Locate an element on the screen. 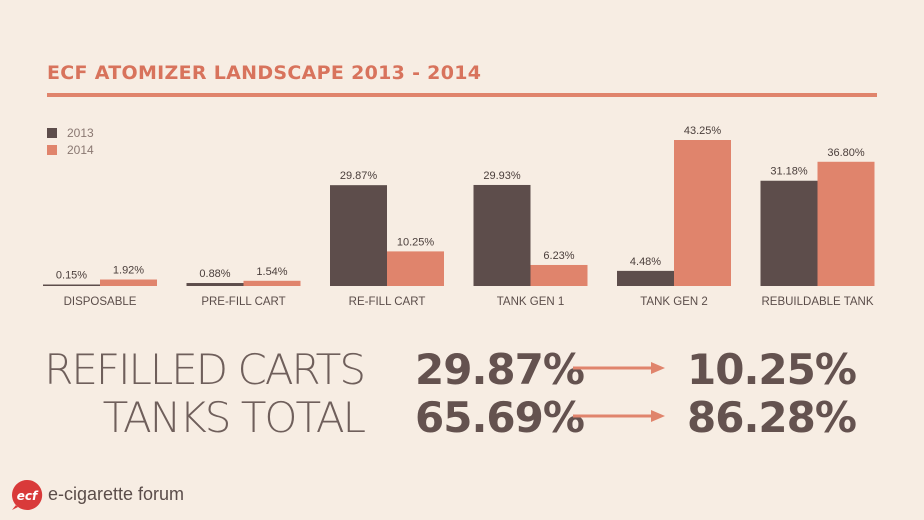 This screenshot has height=520, width=924. data-label-2013-pre-fill-cart: 0.88% is located at coordinates (214, 274).